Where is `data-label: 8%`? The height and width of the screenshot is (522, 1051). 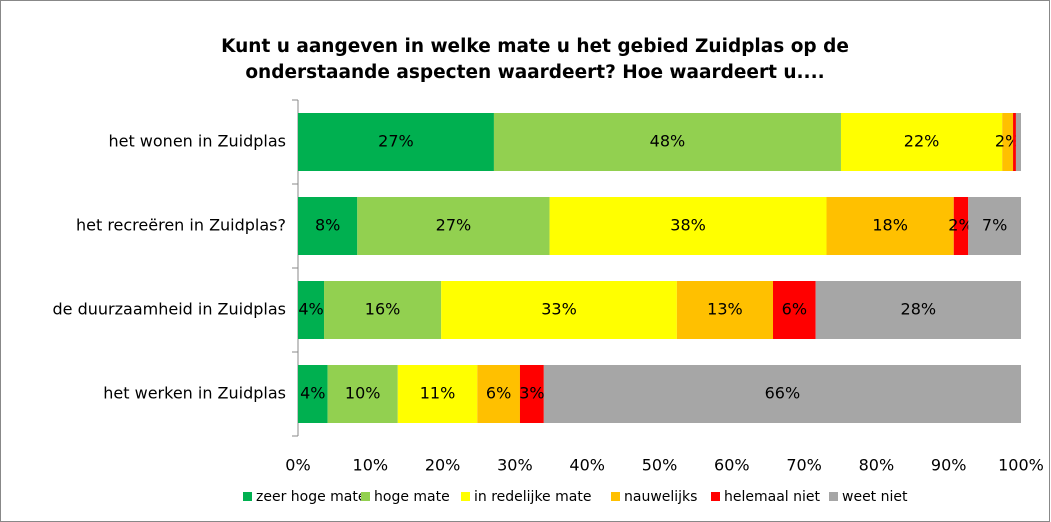 data-label: 8% is located at coordinates (327, 225).